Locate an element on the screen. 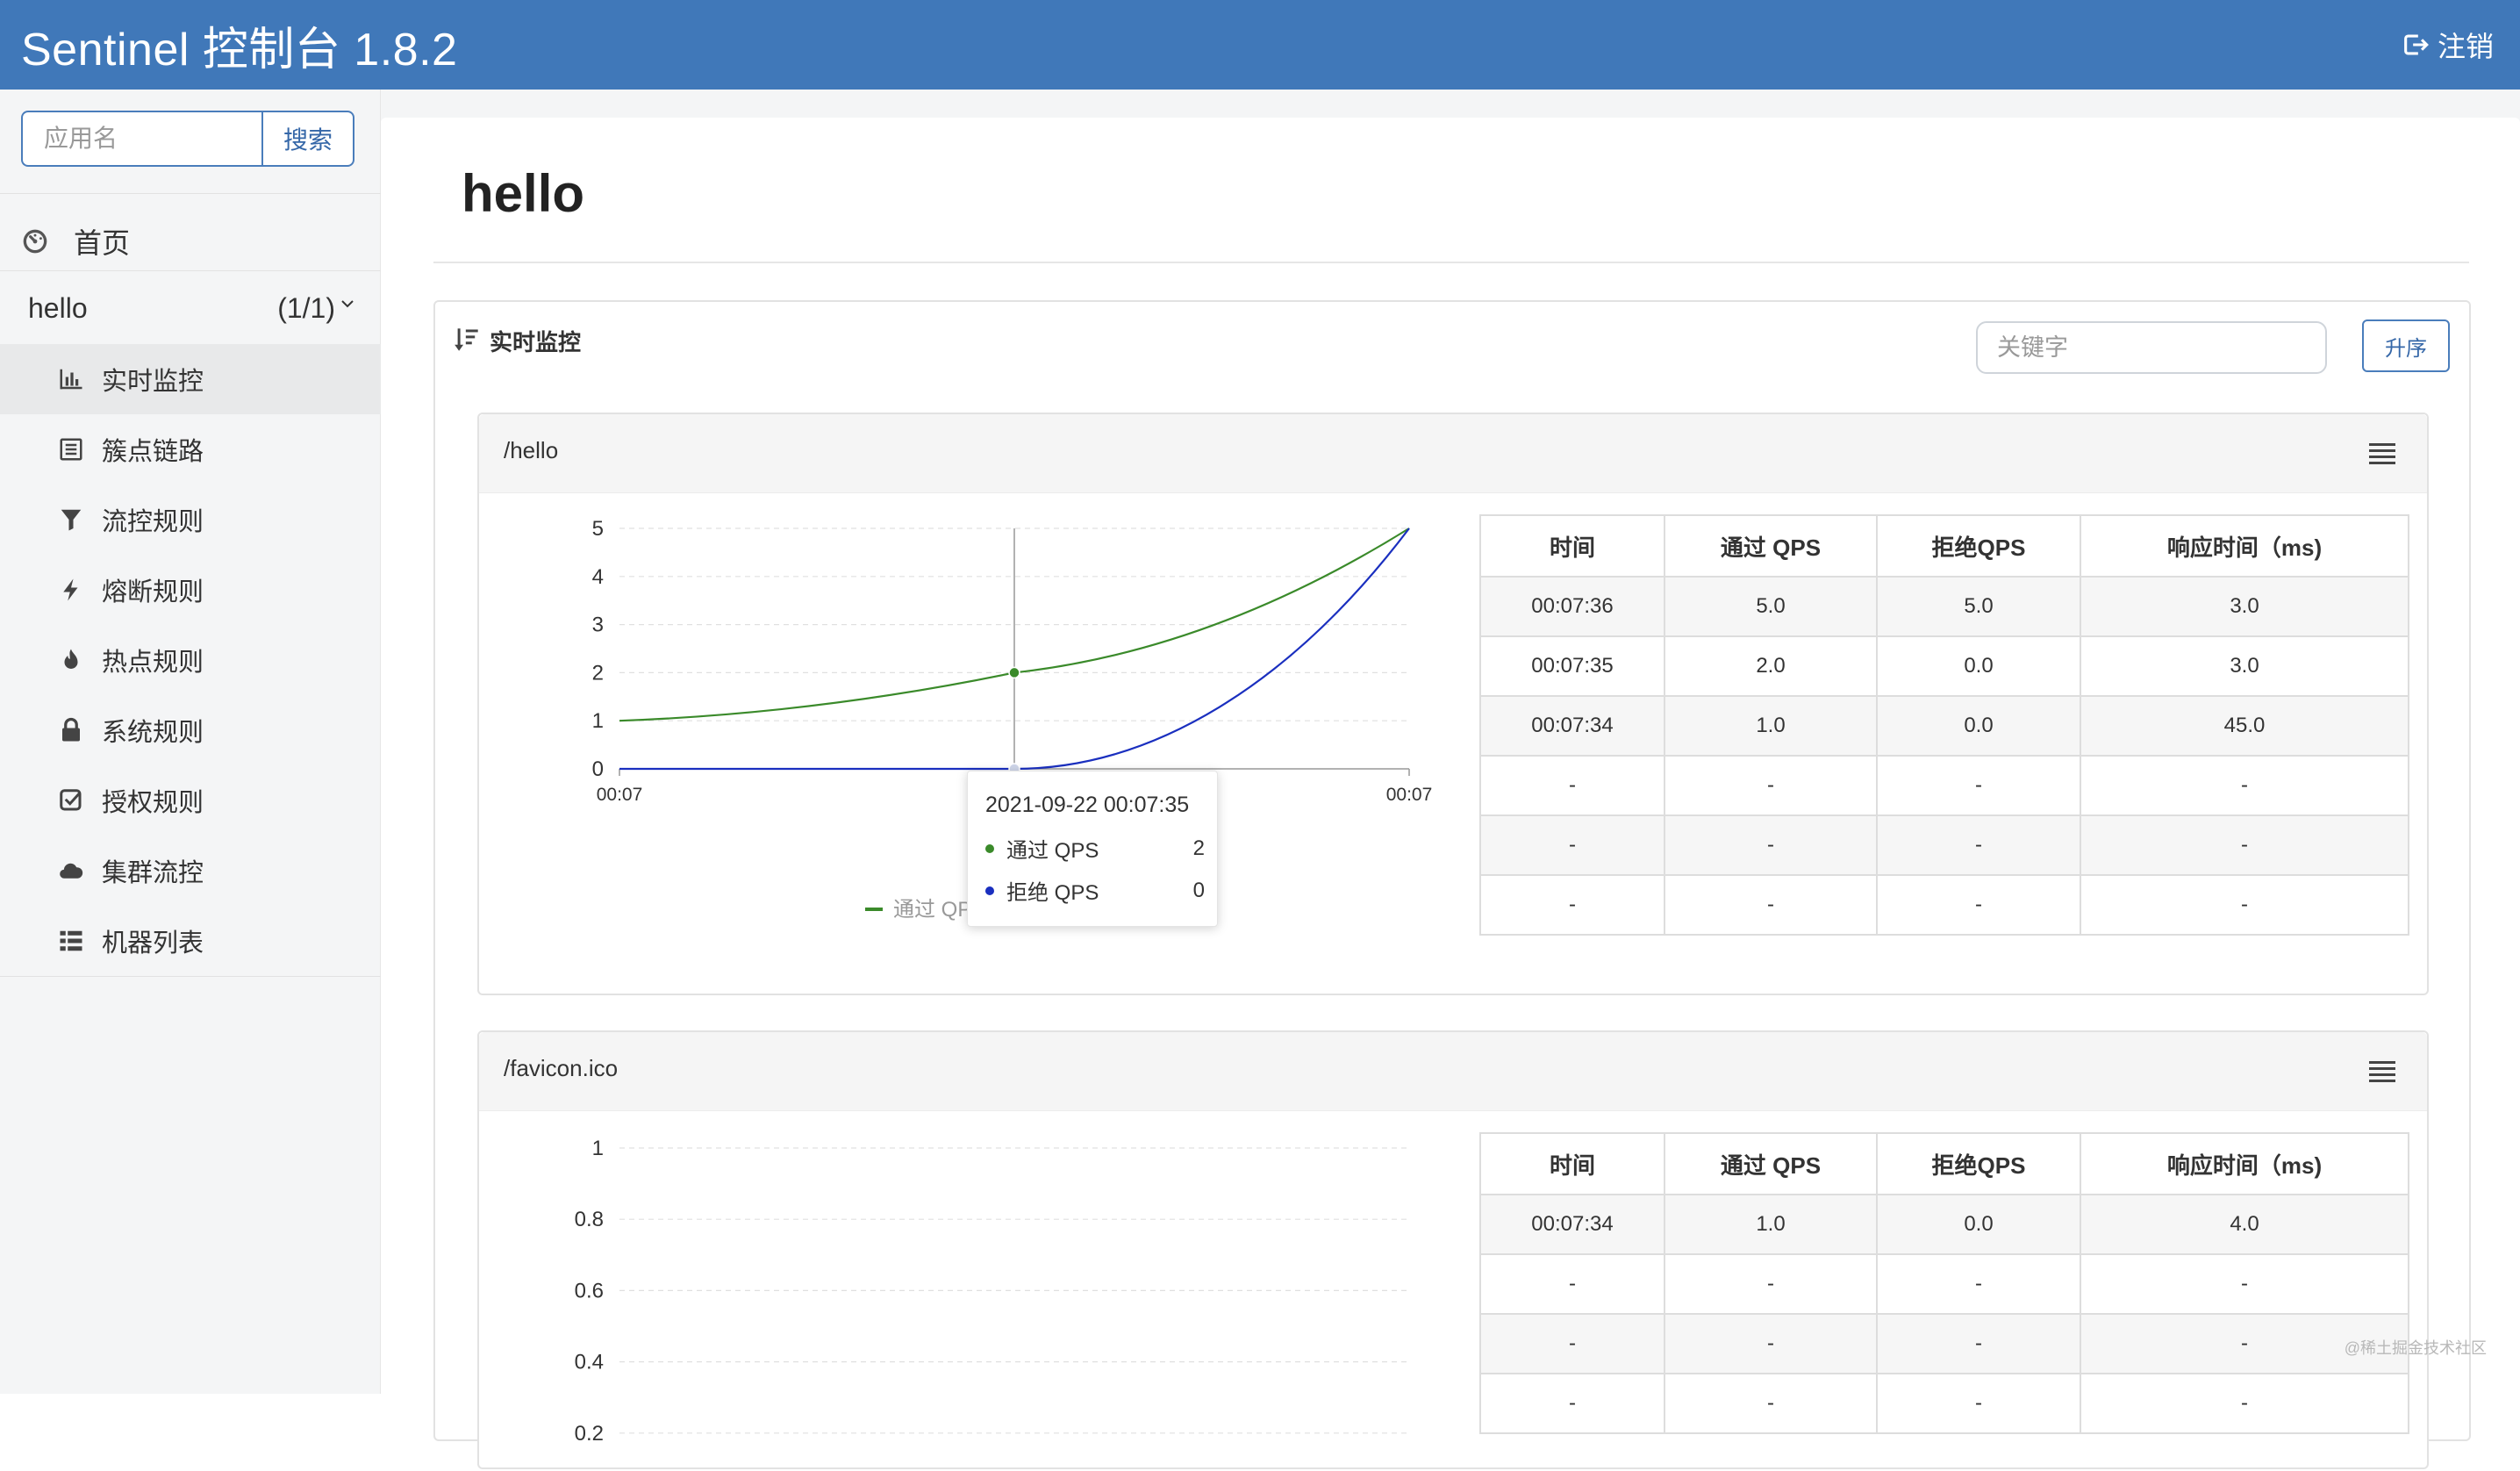 The height and width of the screenshot is (1471, 2520). tooltip-series-value: 2 is located at coordinates (1199, 848).